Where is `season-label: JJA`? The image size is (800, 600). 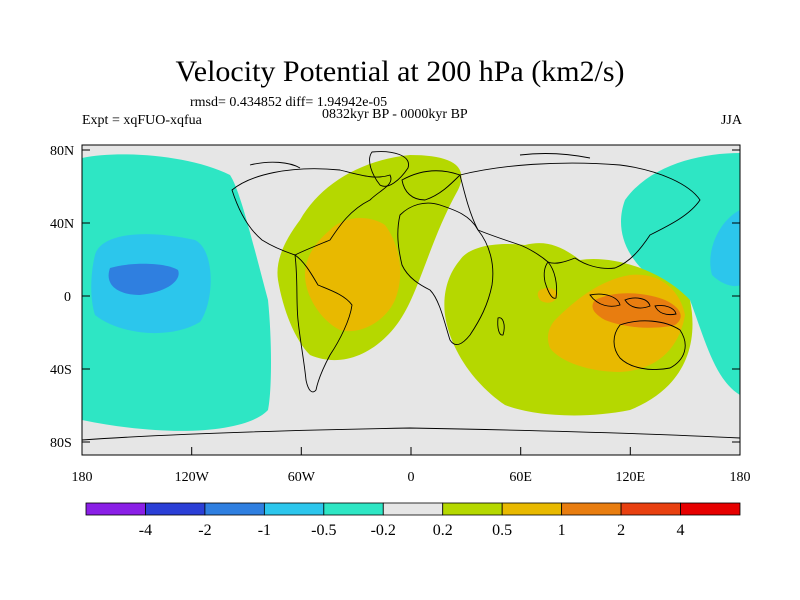 season-label: JJA is located at coordinates (731, 120).